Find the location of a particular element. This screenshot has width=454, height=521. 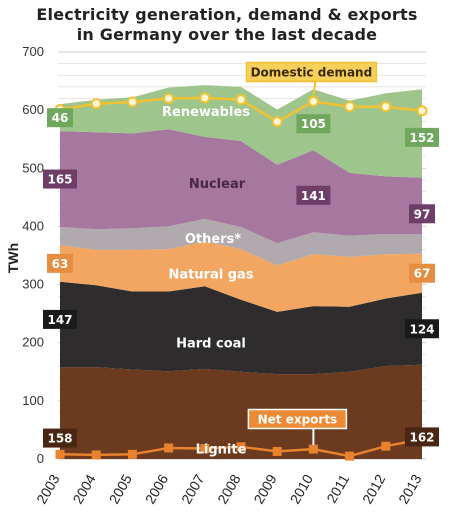

nuclear-value-mid: 141 is located at coordinates (313, 196).